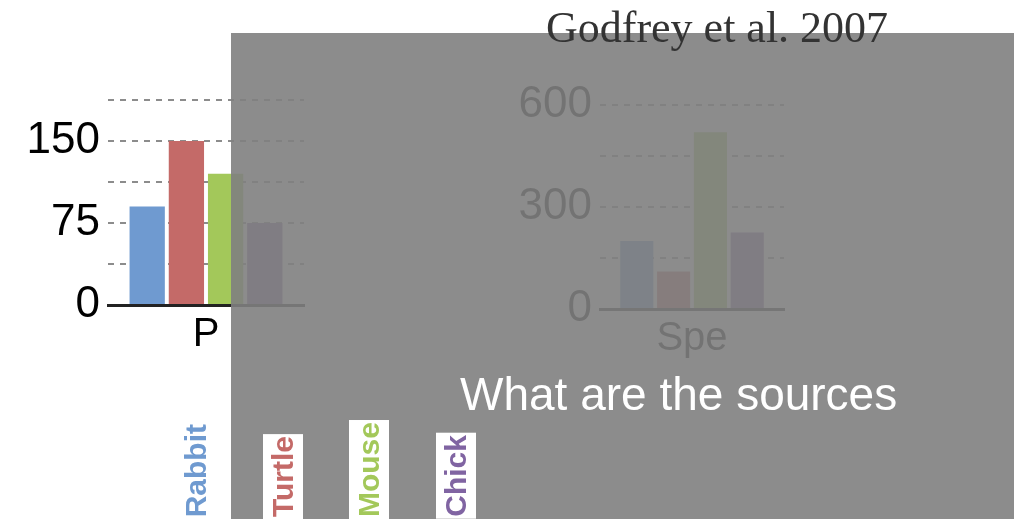  What do you see at coordinates (196, 470) in the screenshot?
I see `text: Rabbit` at bounding box center [196, 470].